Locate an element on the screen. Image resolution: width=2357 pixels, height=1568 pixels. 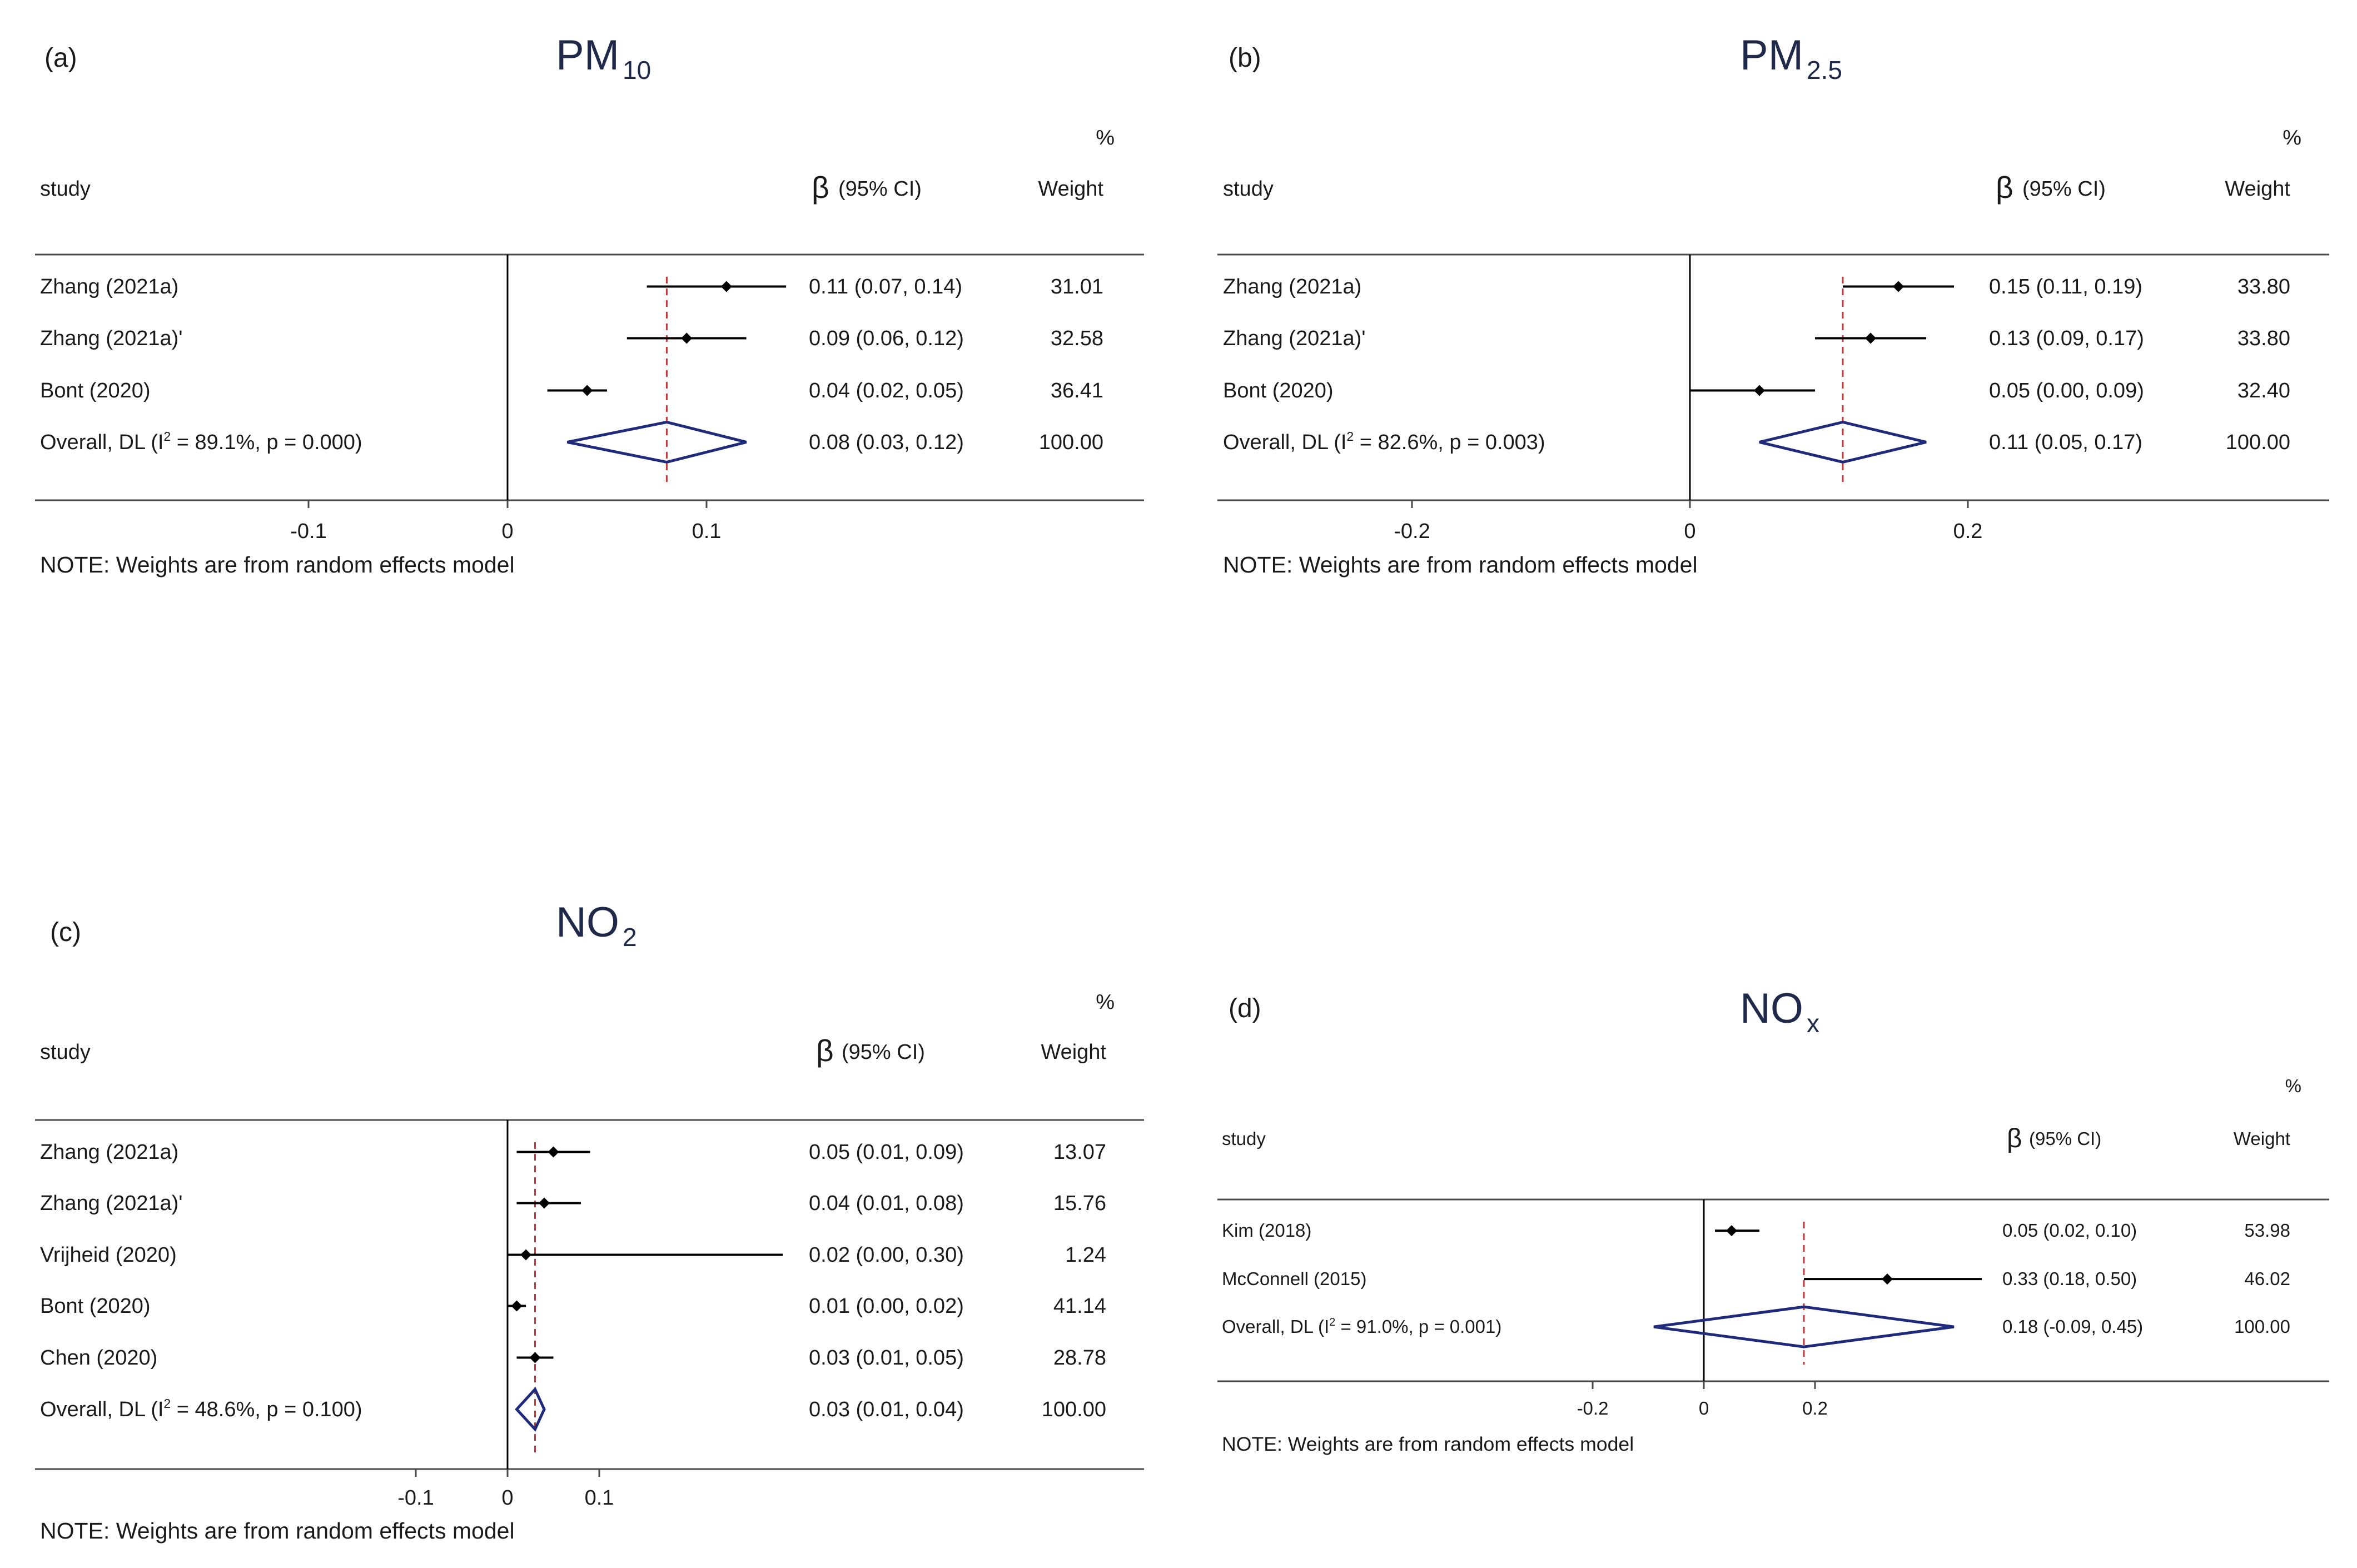
weight-value: 32.40 is located at coordinates (2263, 390).